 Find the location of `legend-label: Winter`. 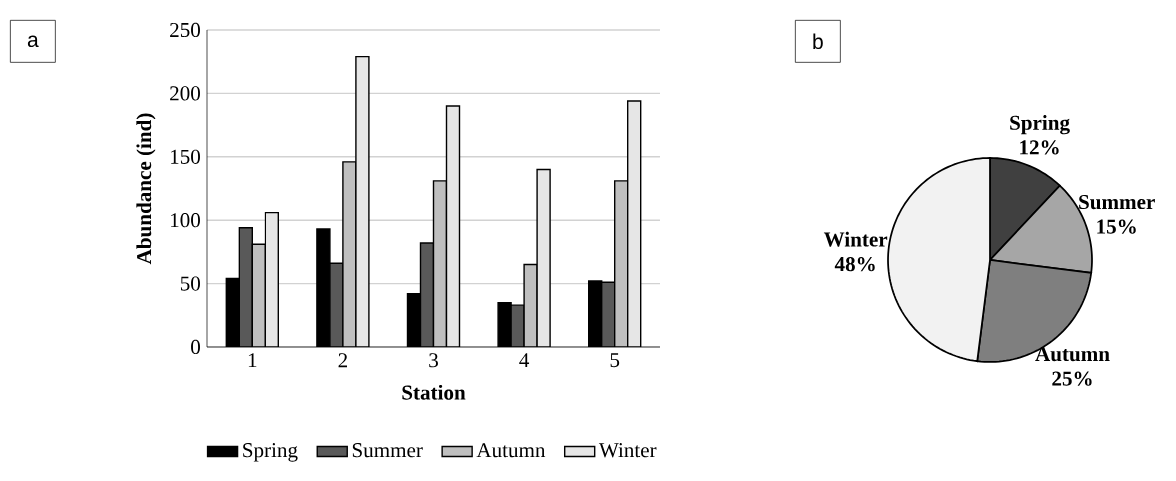

legend-label: Winter is located at coordinates (627, 450).